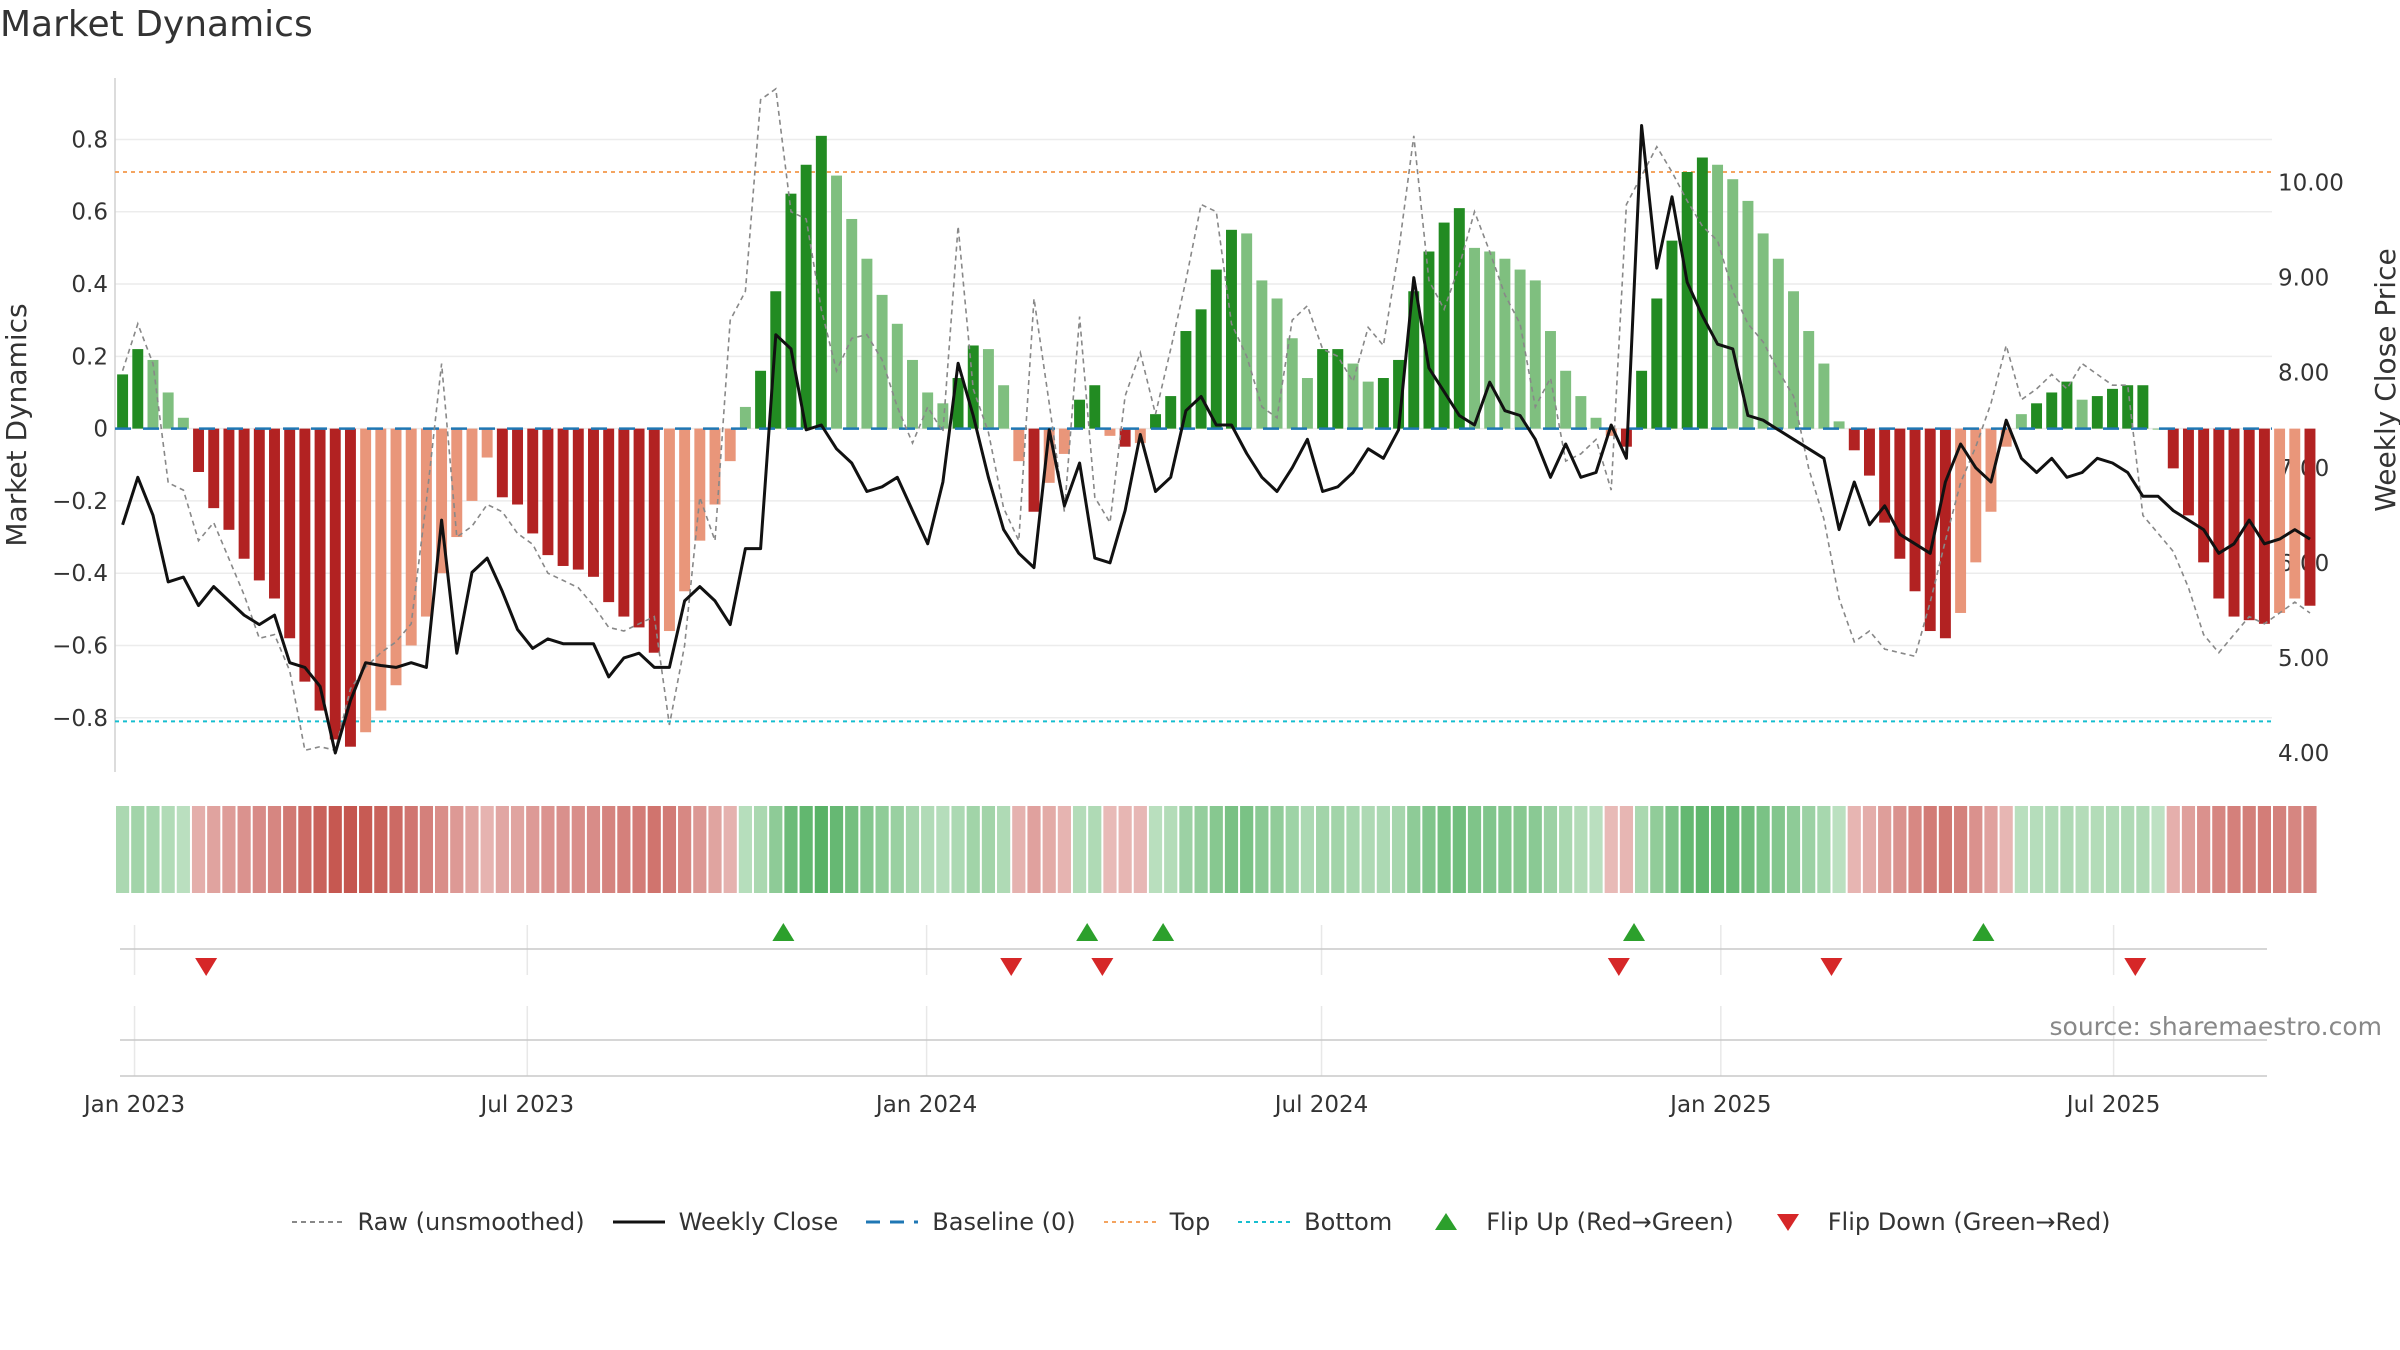 This screenshot has width=2400, height=1350. What do you see at coordinates (2303, 659) in the screenshot?
I see `right-tick-label: 5.00` at bounding box center [2303, 659].